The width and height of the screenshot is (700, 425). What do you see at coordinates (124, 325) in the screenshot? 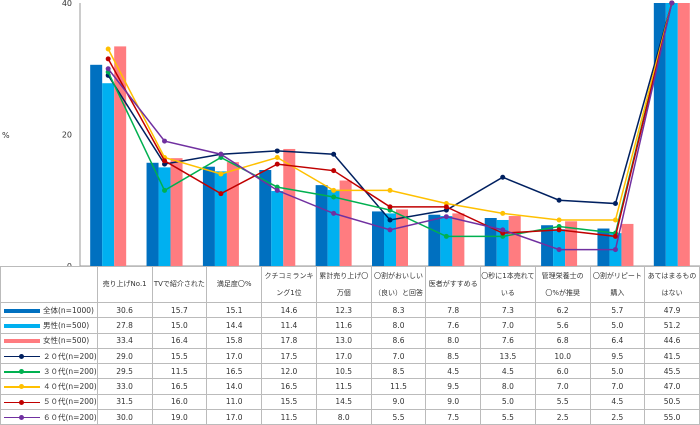
I see `value-cell: 27.8` at bounding box center [124, 325].